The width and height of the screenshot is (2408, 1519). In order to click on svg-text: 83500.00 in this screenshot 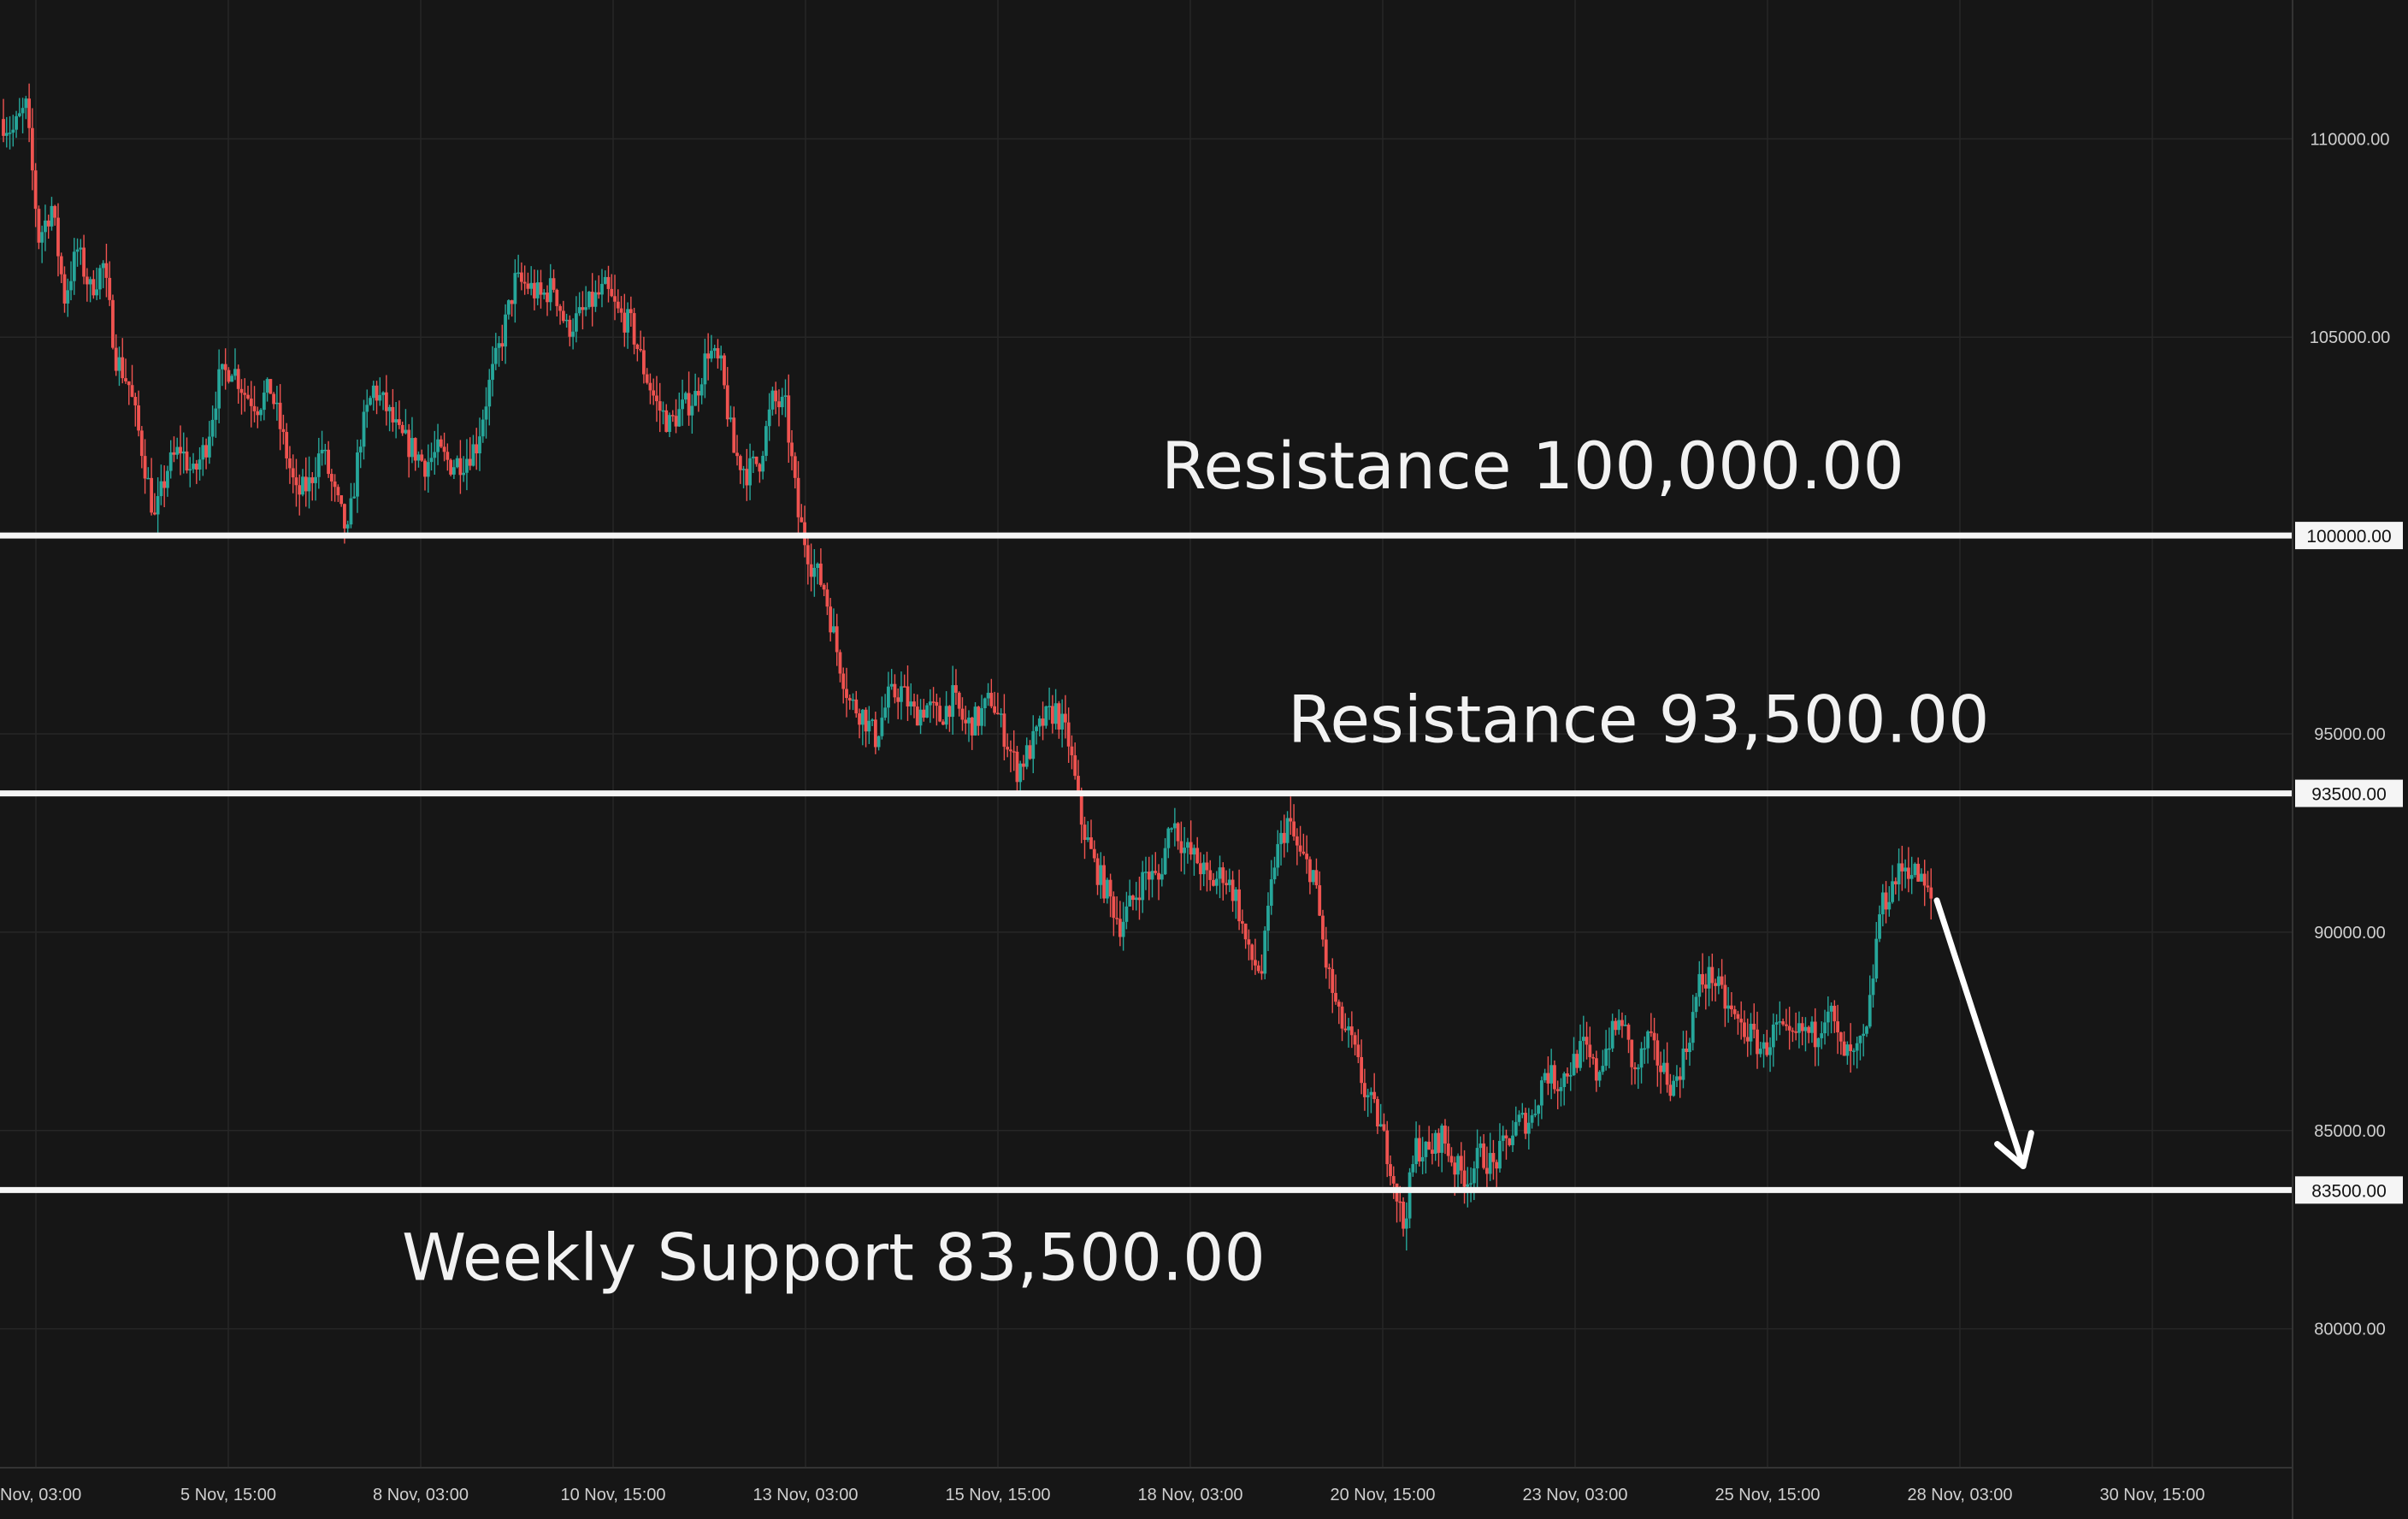, I will do `click(2349, 1191)`.